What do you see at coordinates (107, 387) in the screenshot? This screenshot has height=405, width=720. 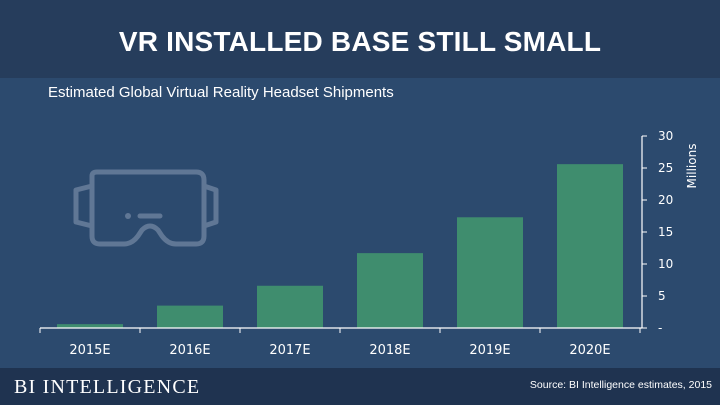 I see `bi-intelligence-logo: BI INTELLIGENCE` at bounding box center [107, 387].